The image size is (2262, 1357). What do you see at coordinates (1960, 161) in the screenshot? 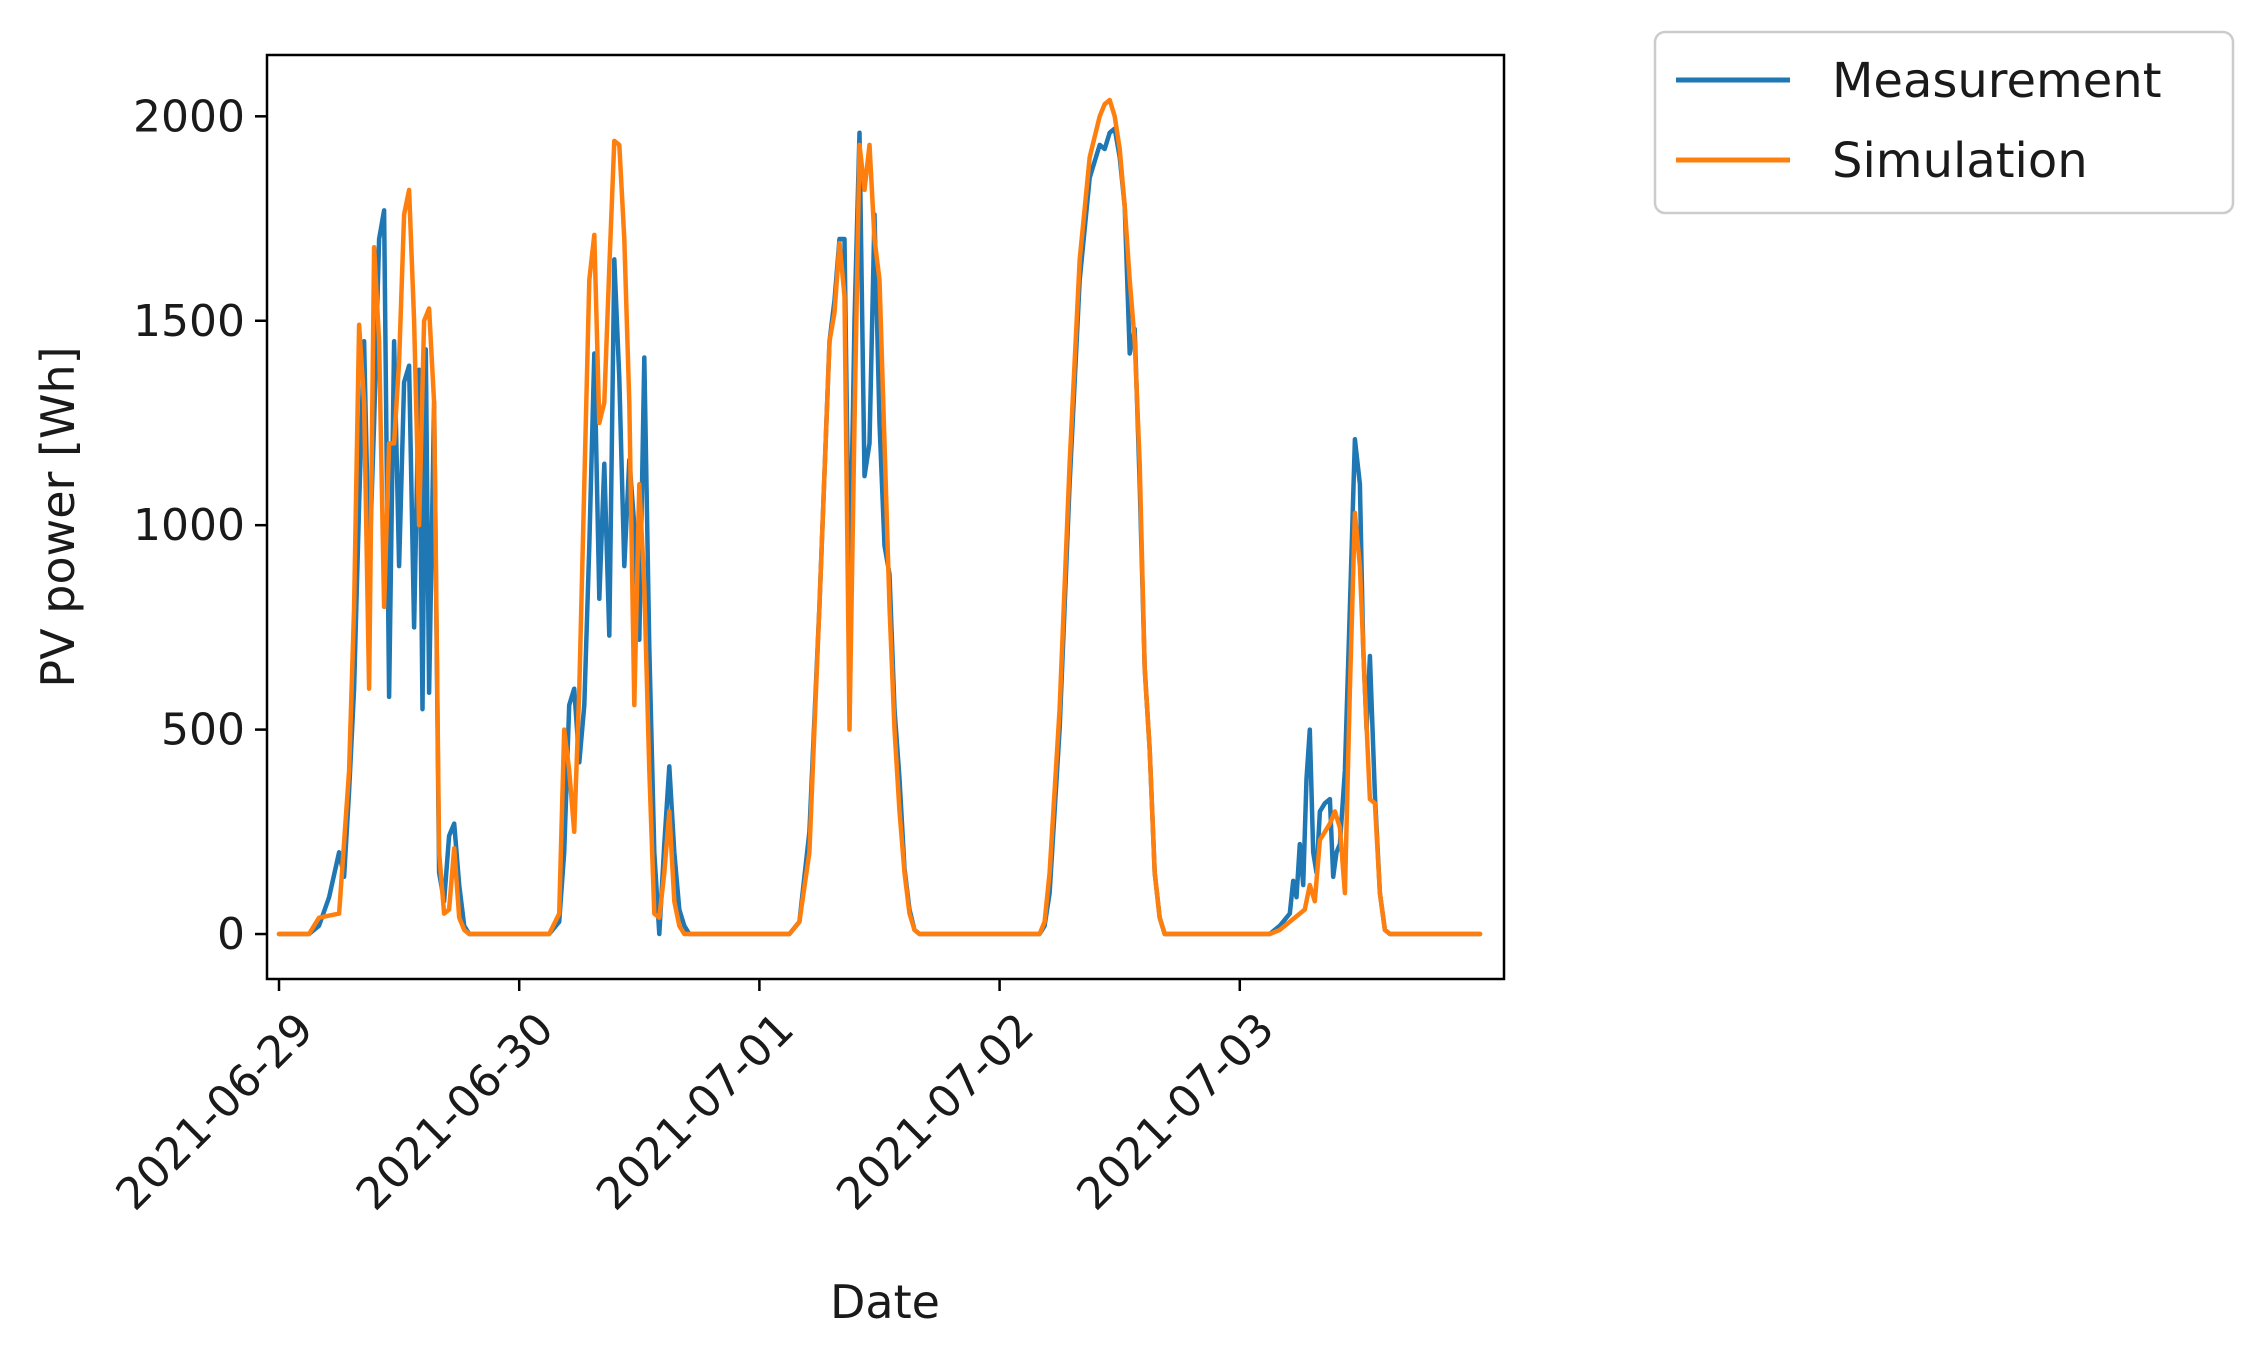
I see `legend-label-simulation: Simulation` at bounding box center [1960, 161].